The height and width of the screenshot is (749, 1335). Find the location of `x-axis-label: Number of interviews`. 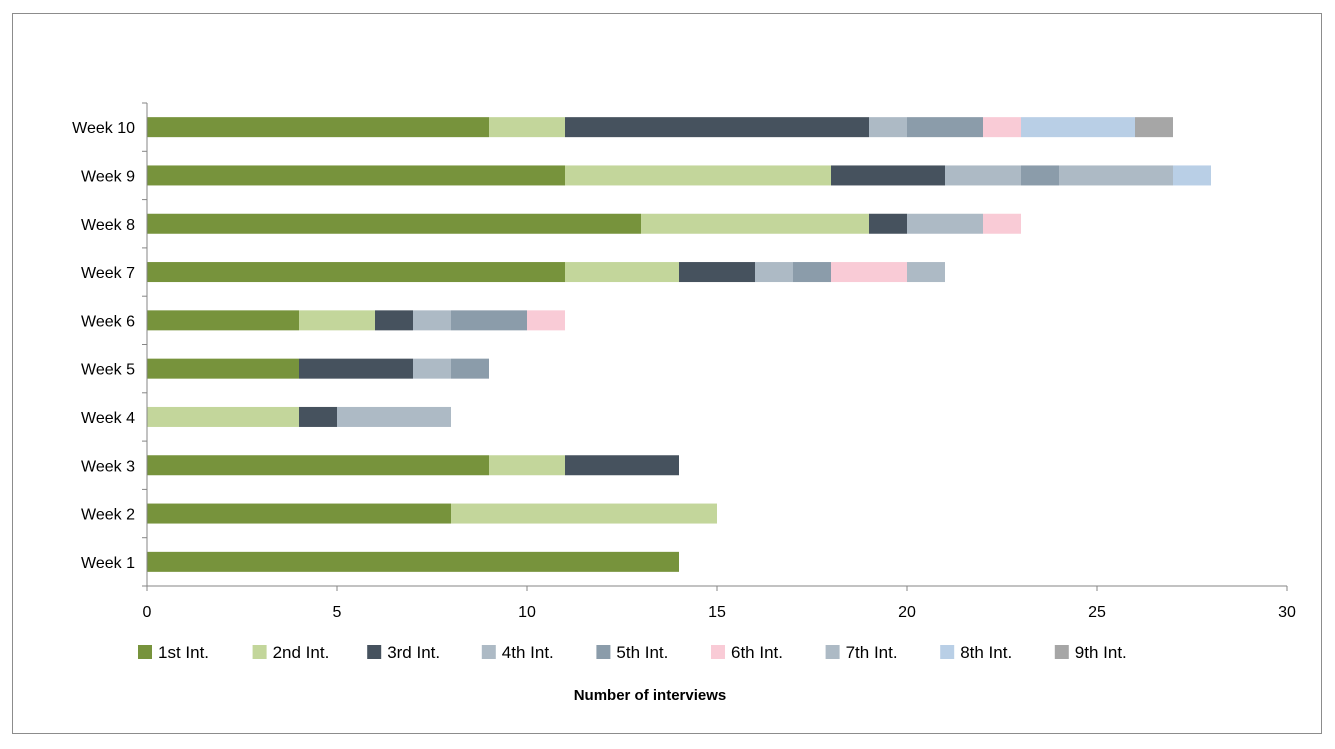

x-axis-label: Number of interviews is located at coordinates (650, 695).